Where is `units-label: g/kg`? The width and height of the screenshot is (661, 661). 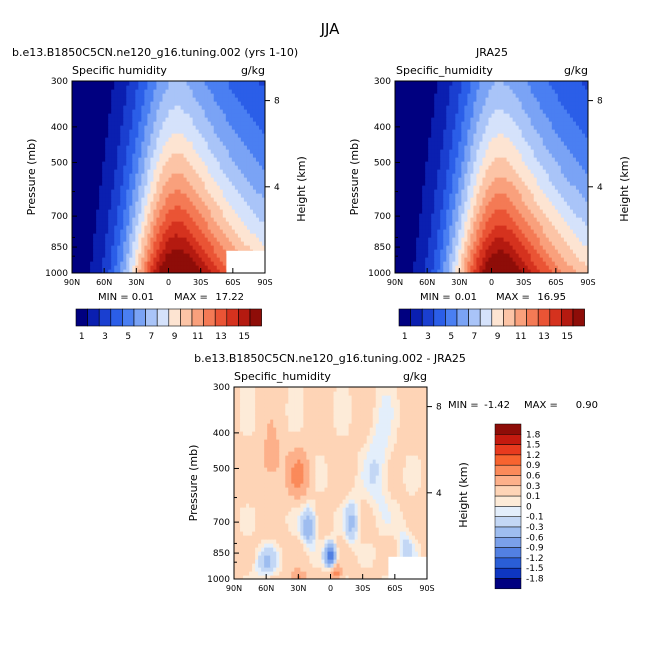
units-label: g/kg is located at coordinates (253, 70).